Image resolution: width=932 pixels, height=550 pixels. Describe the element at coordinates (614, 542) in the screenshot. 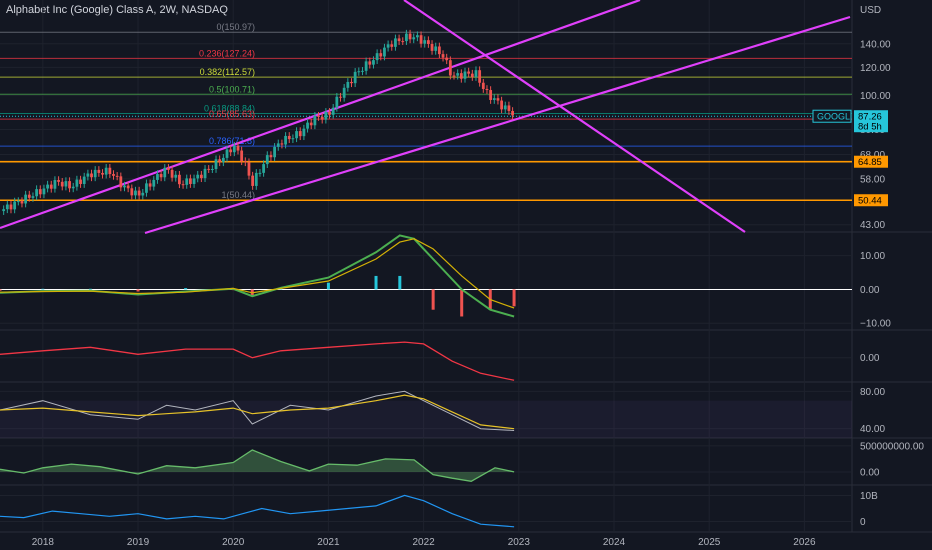

I see `time-tick-label-2024: 2024` at that location.